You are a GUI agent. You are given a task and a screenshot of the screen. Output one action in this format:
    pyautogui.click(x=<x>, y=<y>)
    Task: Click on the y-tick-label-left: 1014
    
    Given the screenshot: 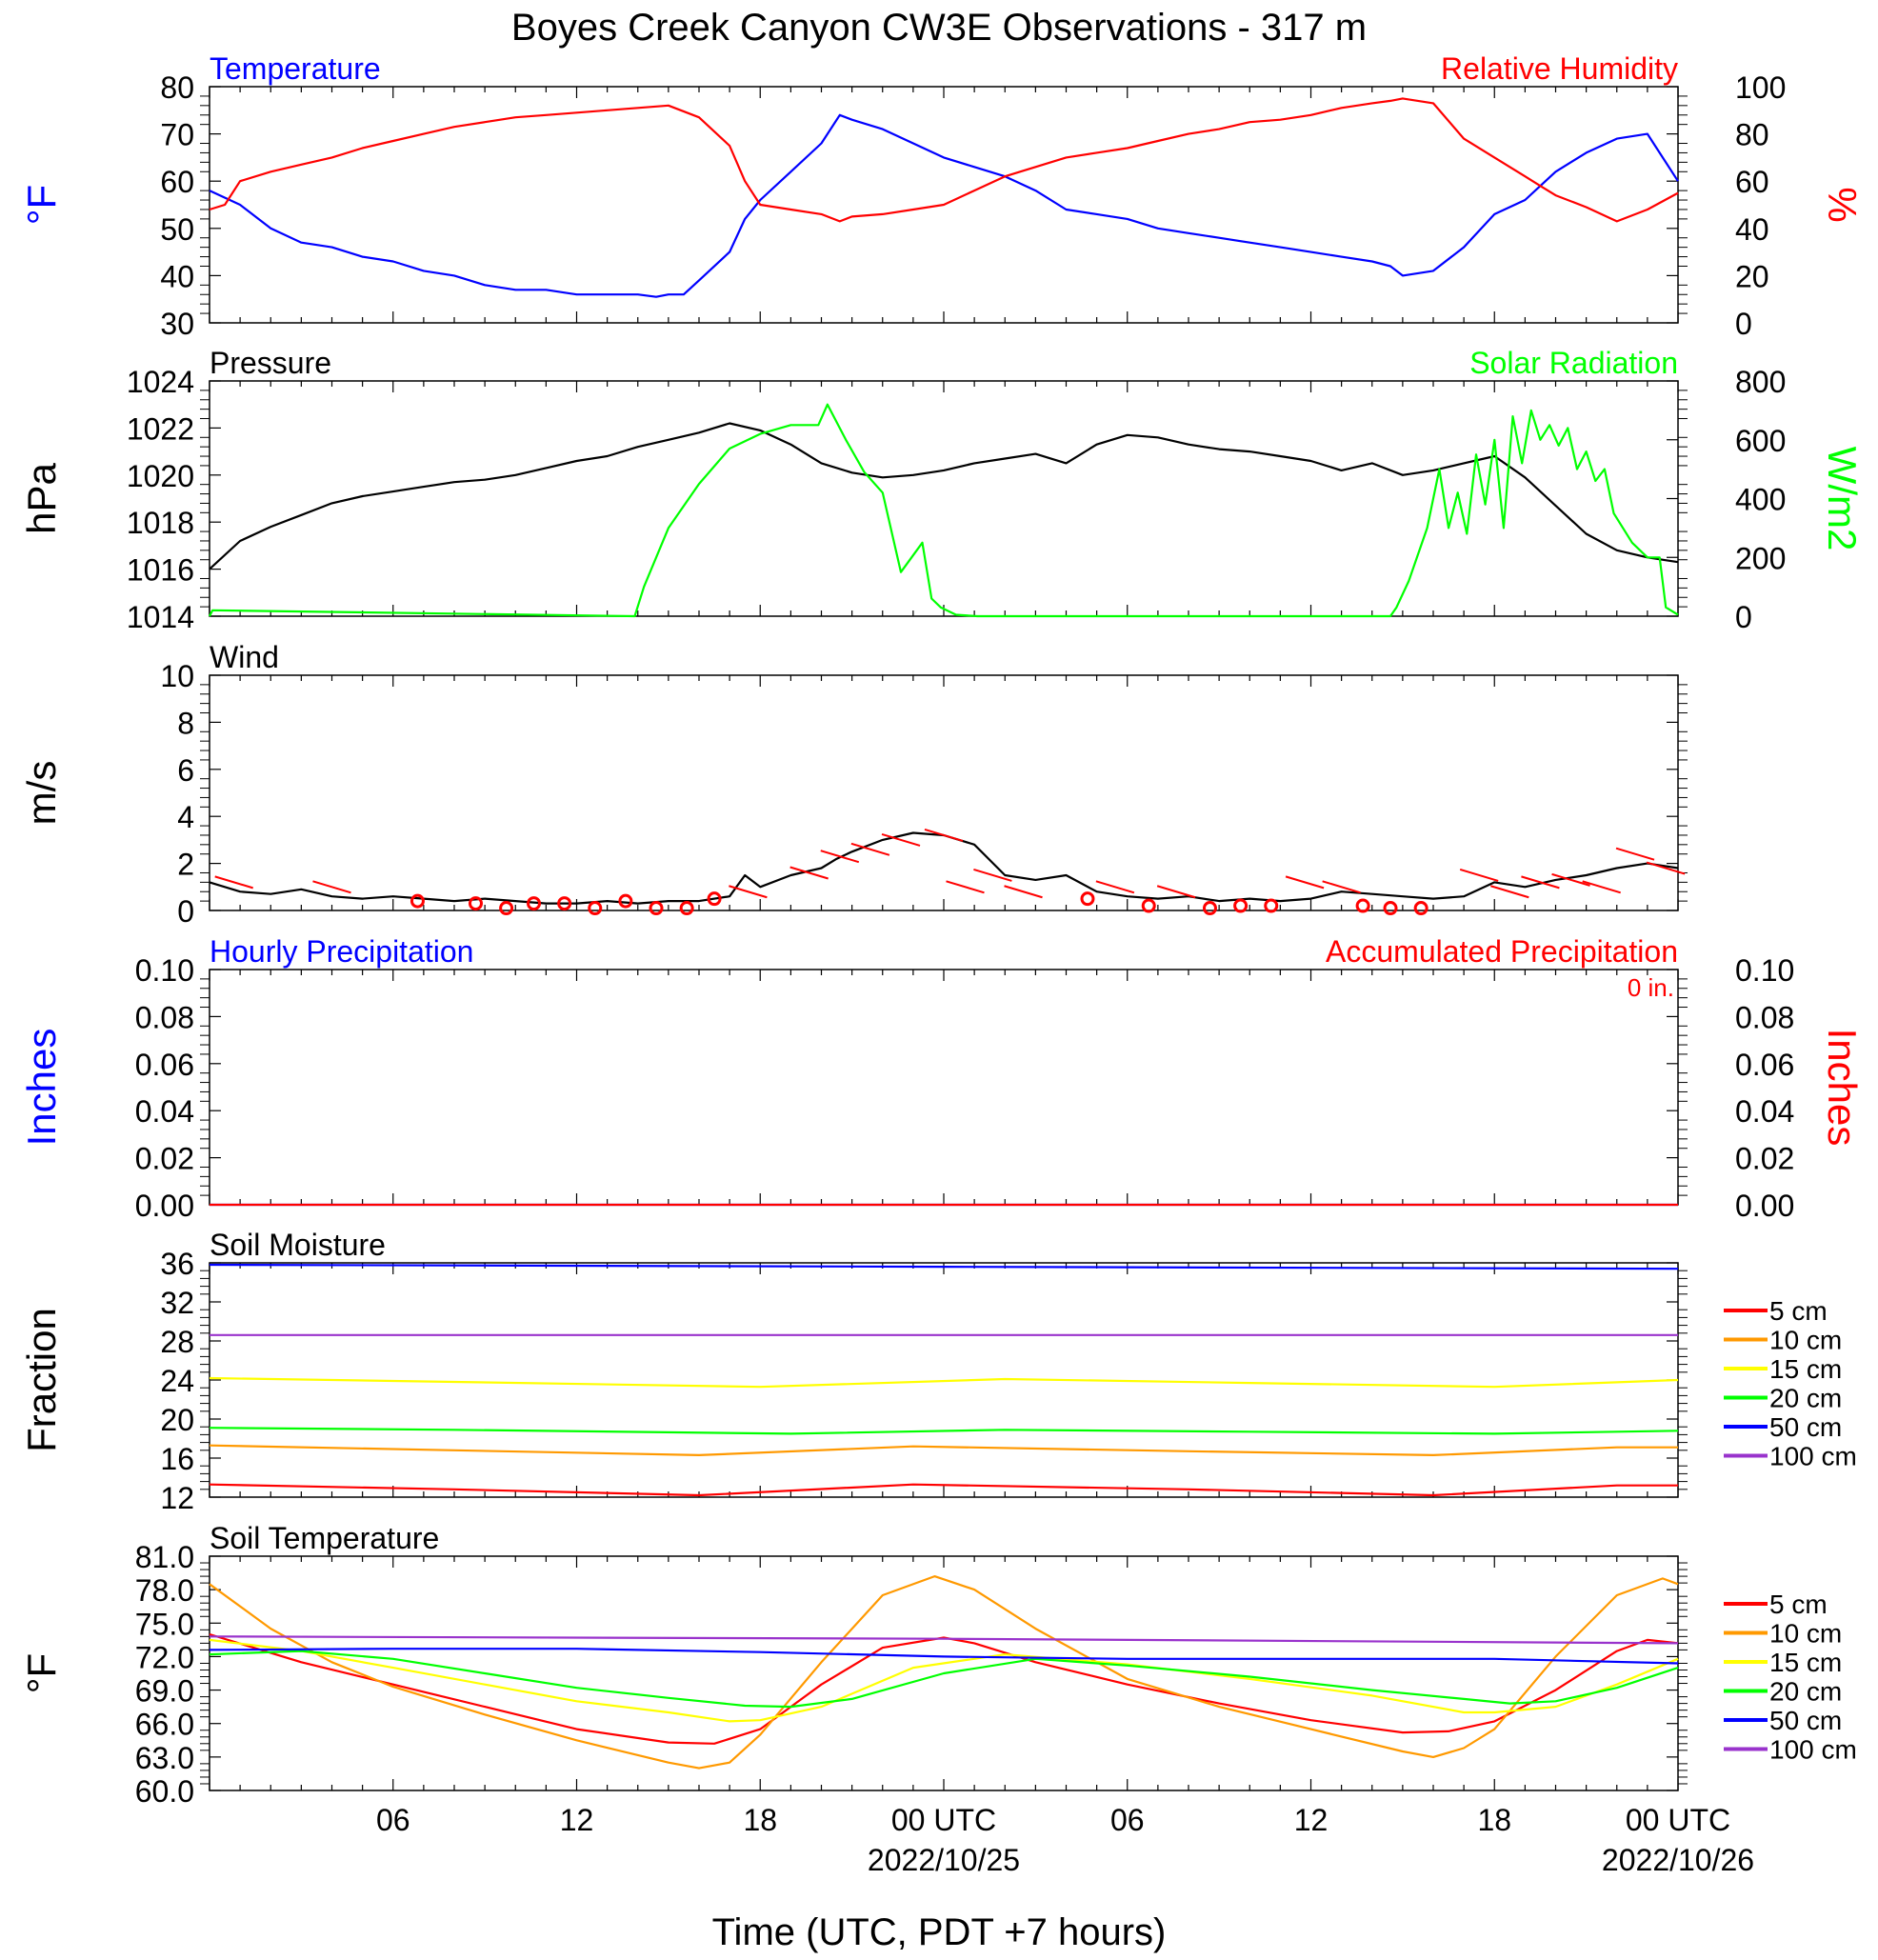 What is the action you would take?
    pyautogui.click(x=160, y=617)
    